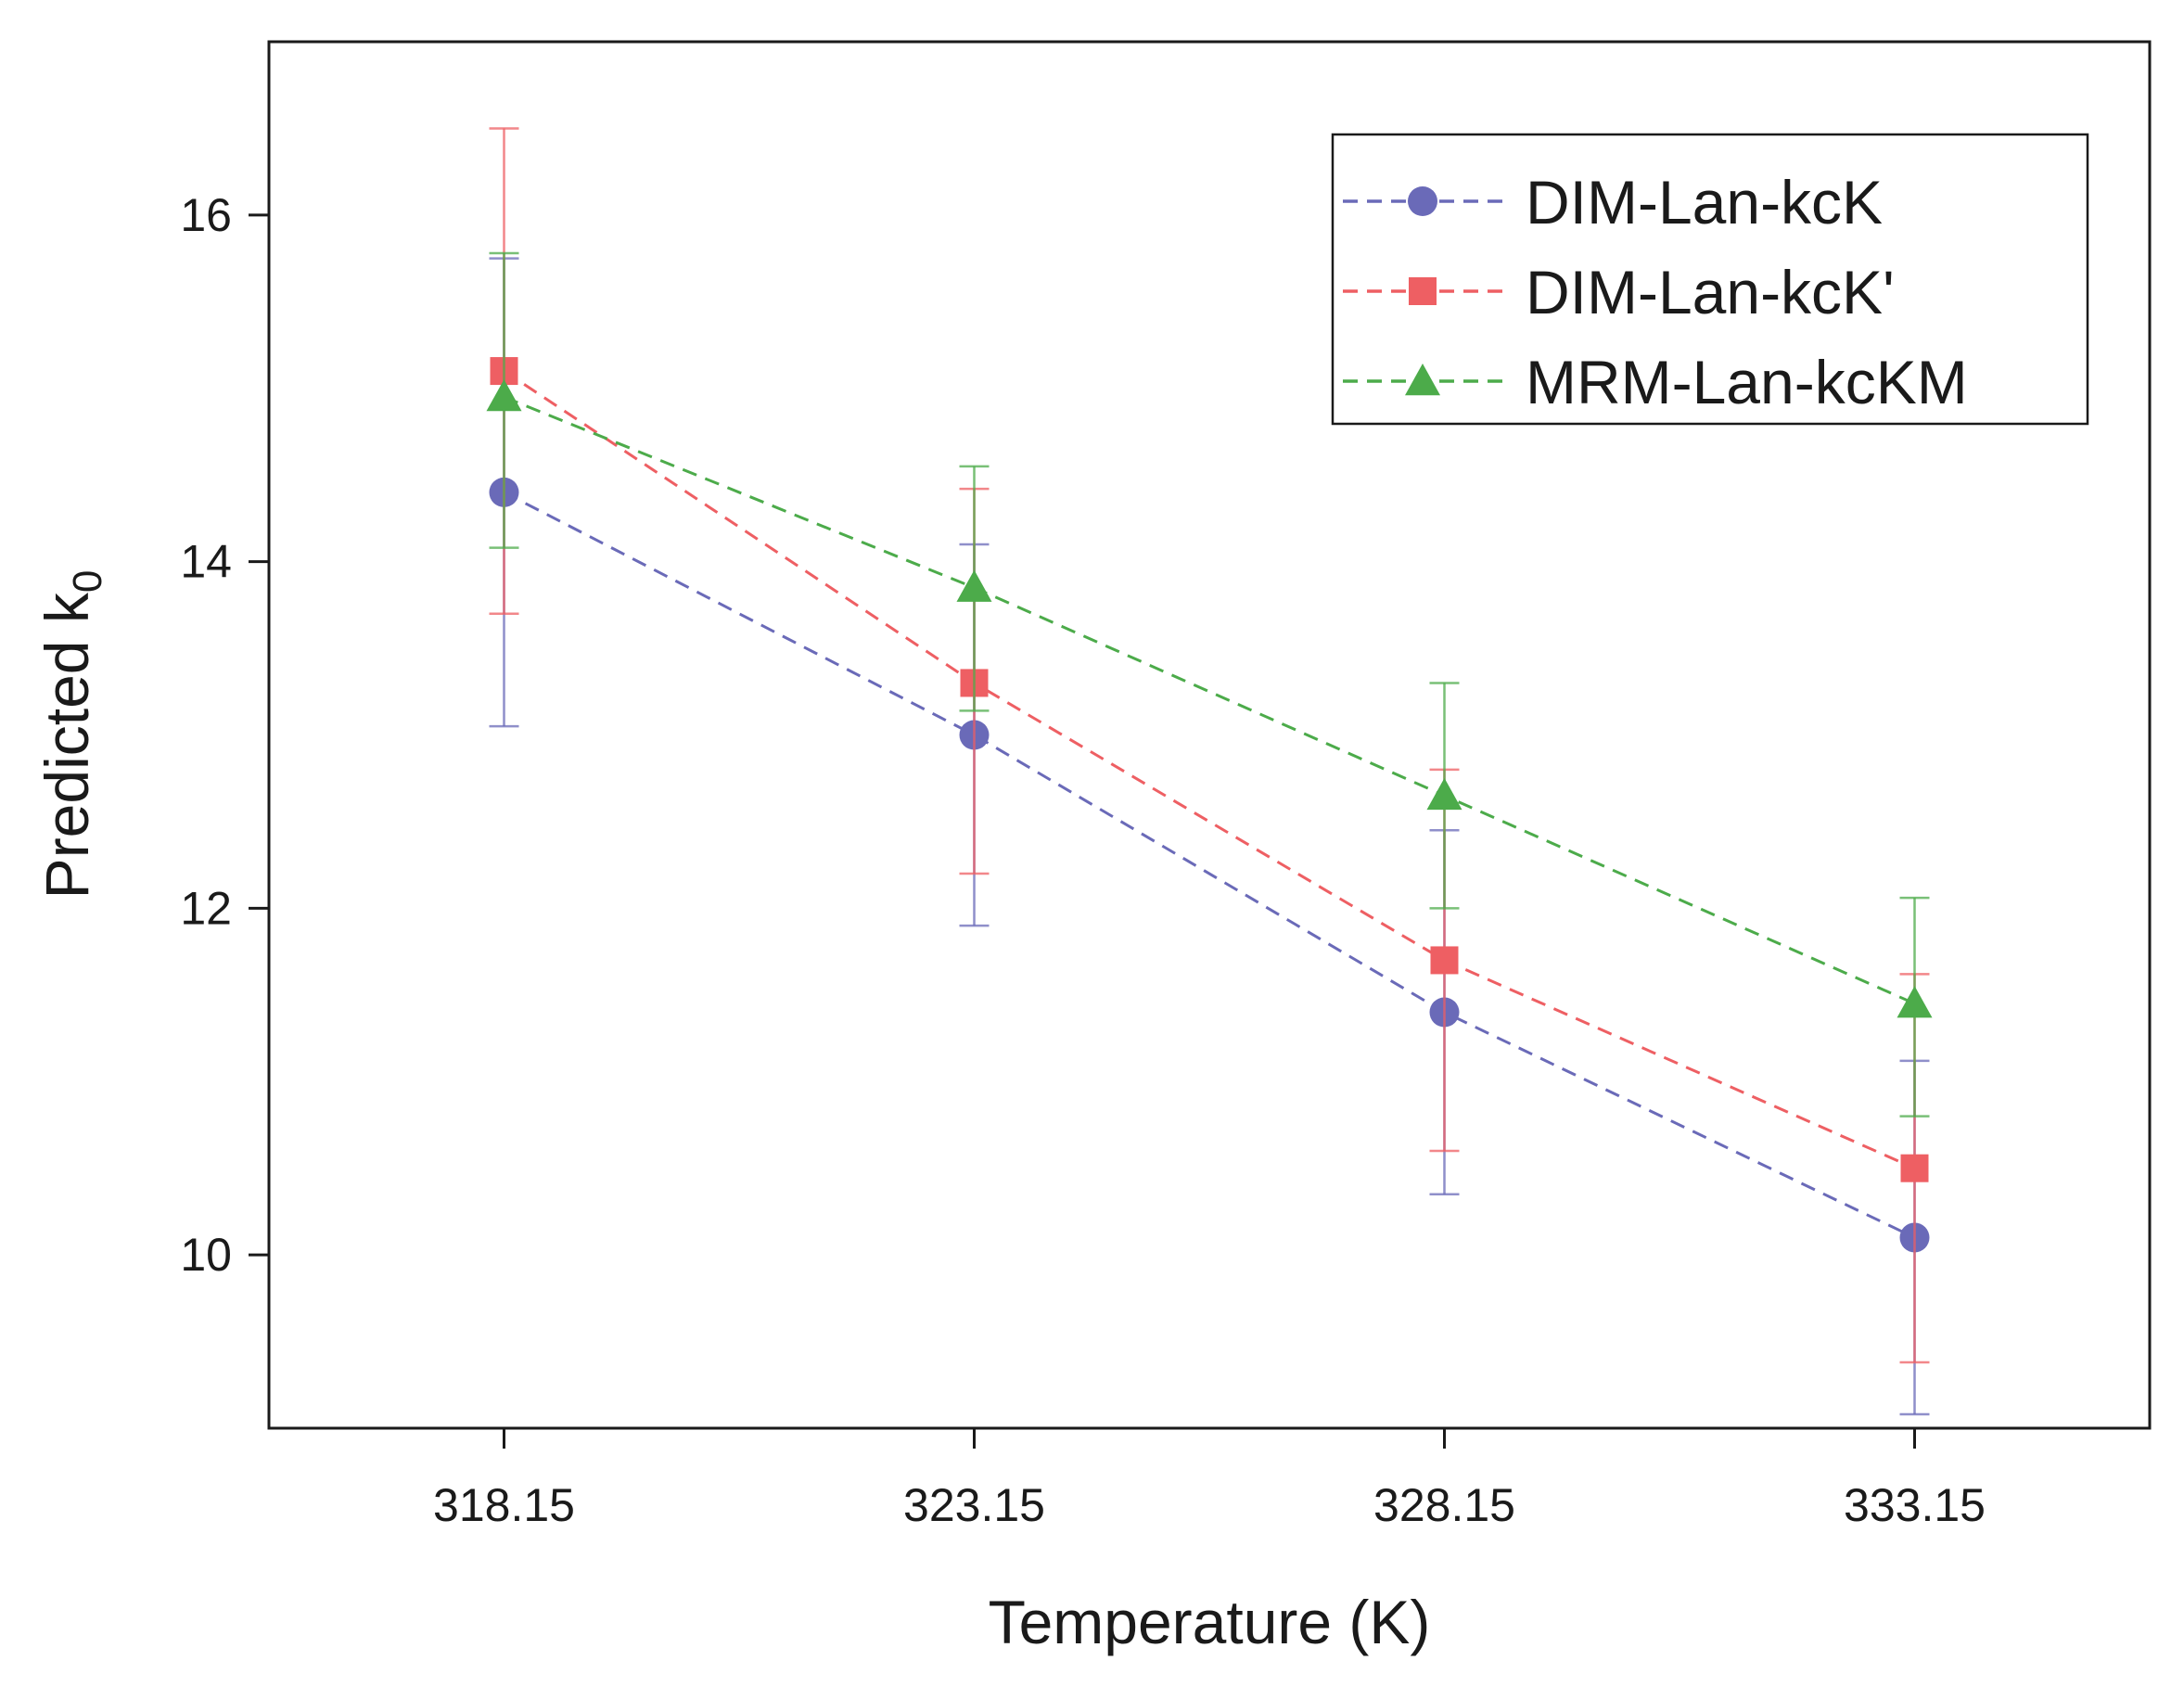 The image size is (2184, 1686). Describe the element at coordinates (206, 1255) in the screenshot. I see `y-tick-label: 10` at that location.